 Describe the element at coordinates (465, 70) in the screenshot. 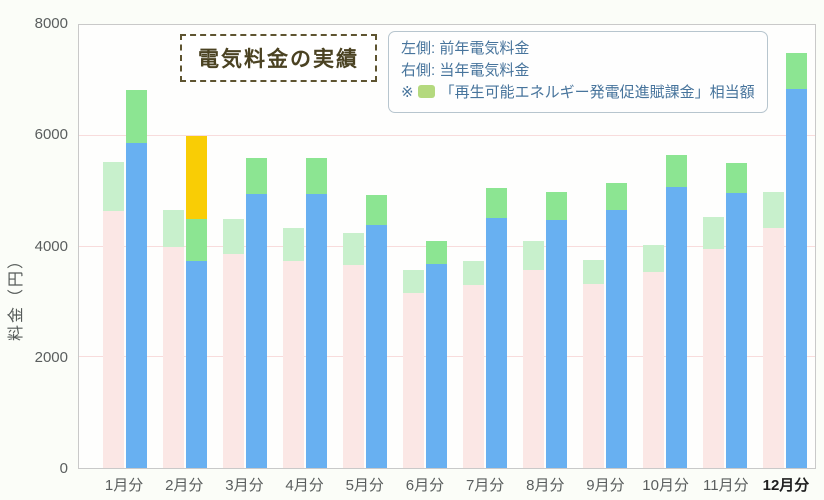

I see `legend-line-current-year: 右側: 当年電気料金` at that location.